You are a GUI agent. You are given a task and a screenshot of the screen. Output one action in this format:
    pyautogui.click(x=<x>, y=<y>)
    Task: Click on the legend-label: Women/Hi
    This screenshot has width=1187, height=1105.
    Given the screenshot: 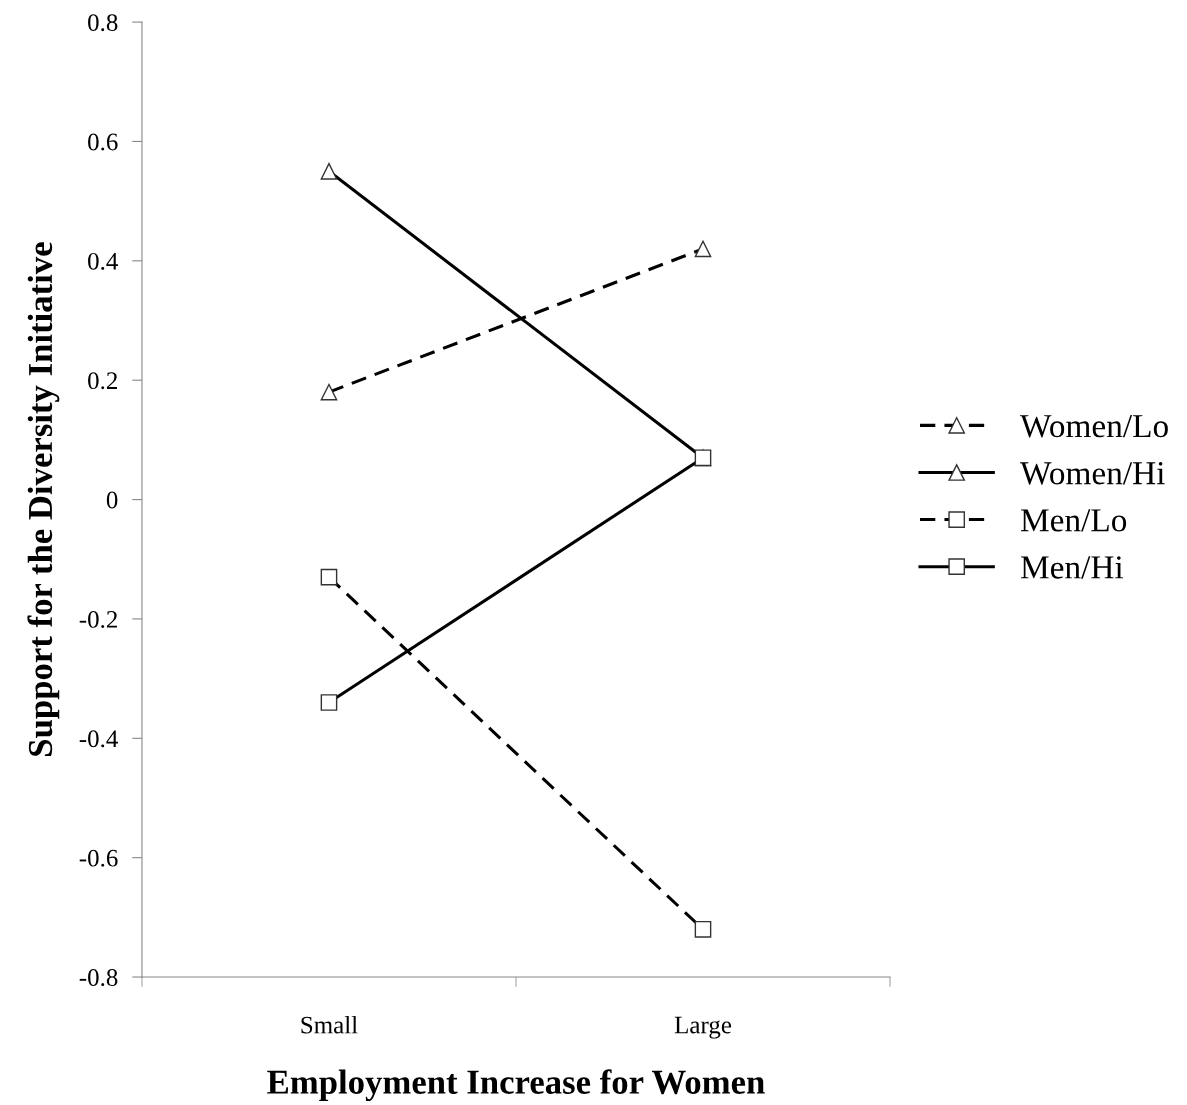 What is the action you would take?
    pyautogui.click(x=1092, y=473)
    